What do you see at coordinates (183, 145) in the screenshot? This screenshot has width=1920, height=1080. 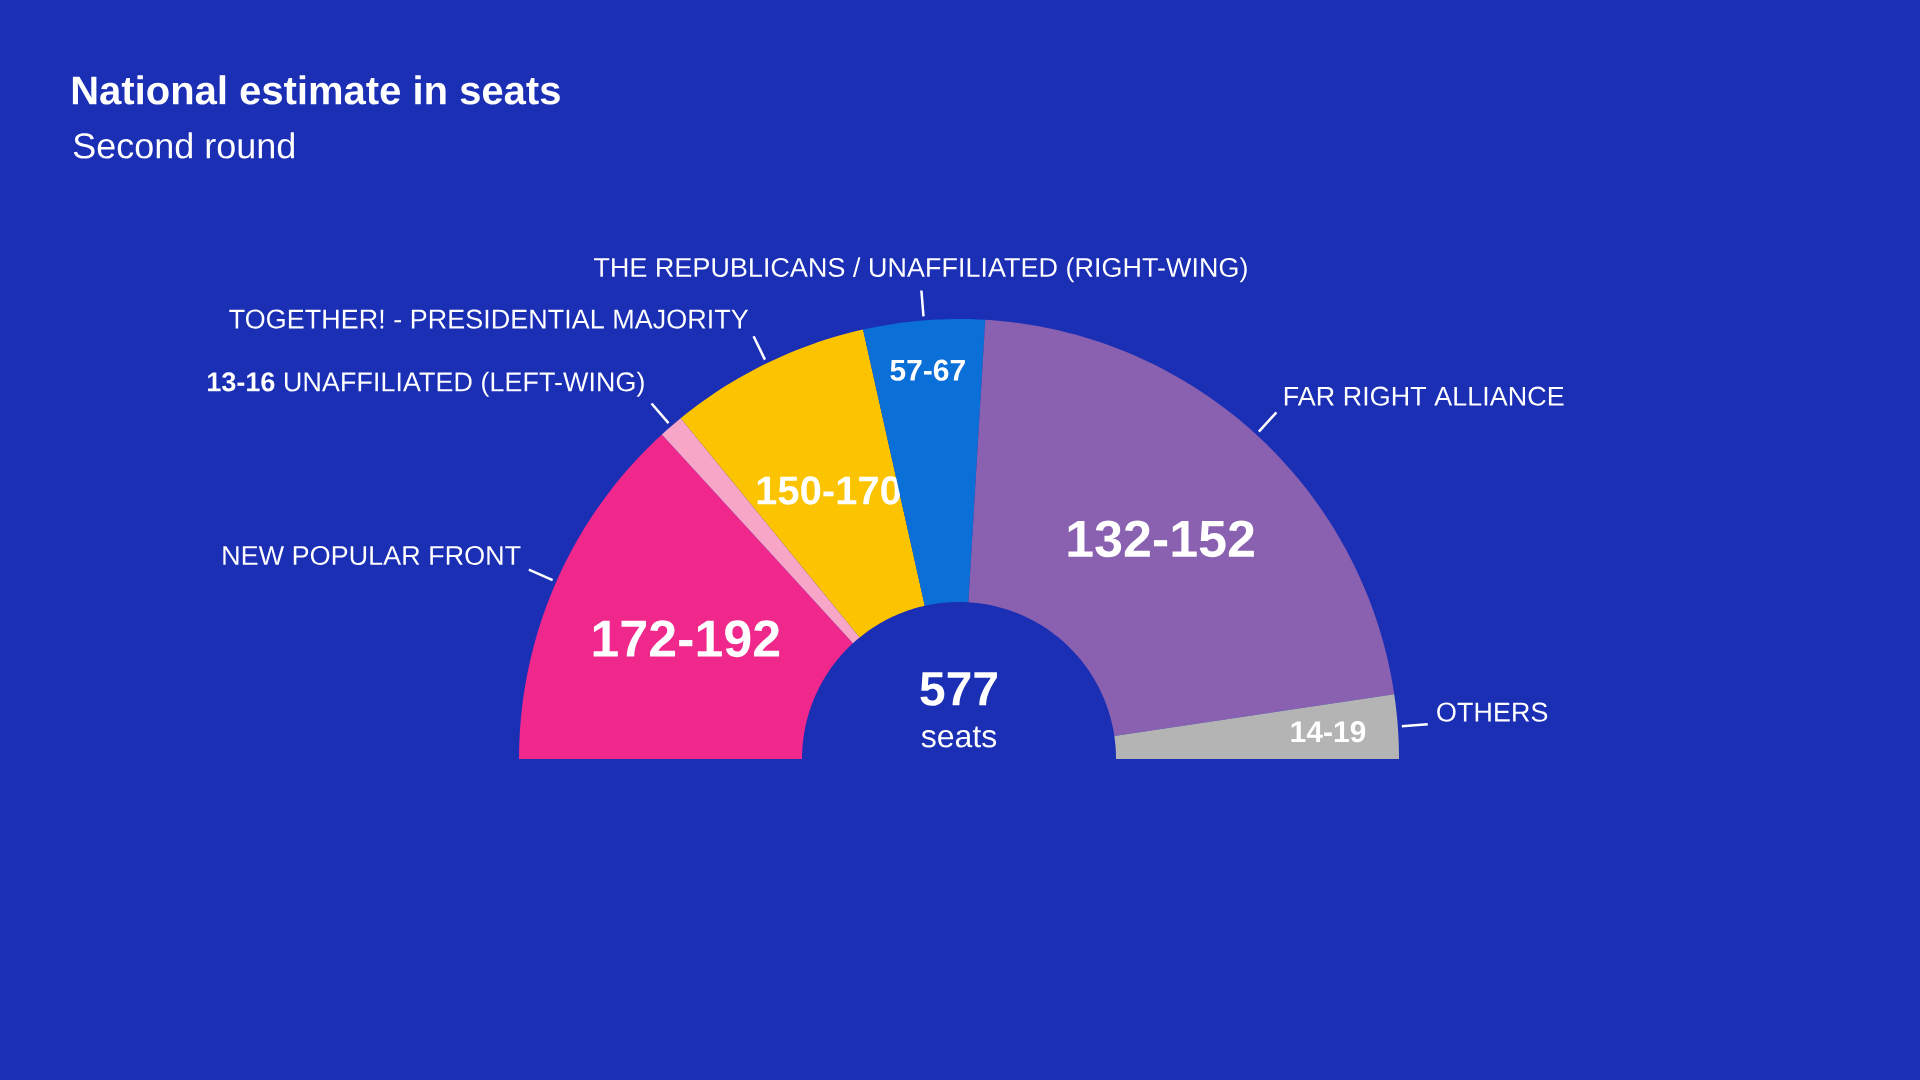 I see `chart-subtitle: Second round` at bounding box center [183, 145].